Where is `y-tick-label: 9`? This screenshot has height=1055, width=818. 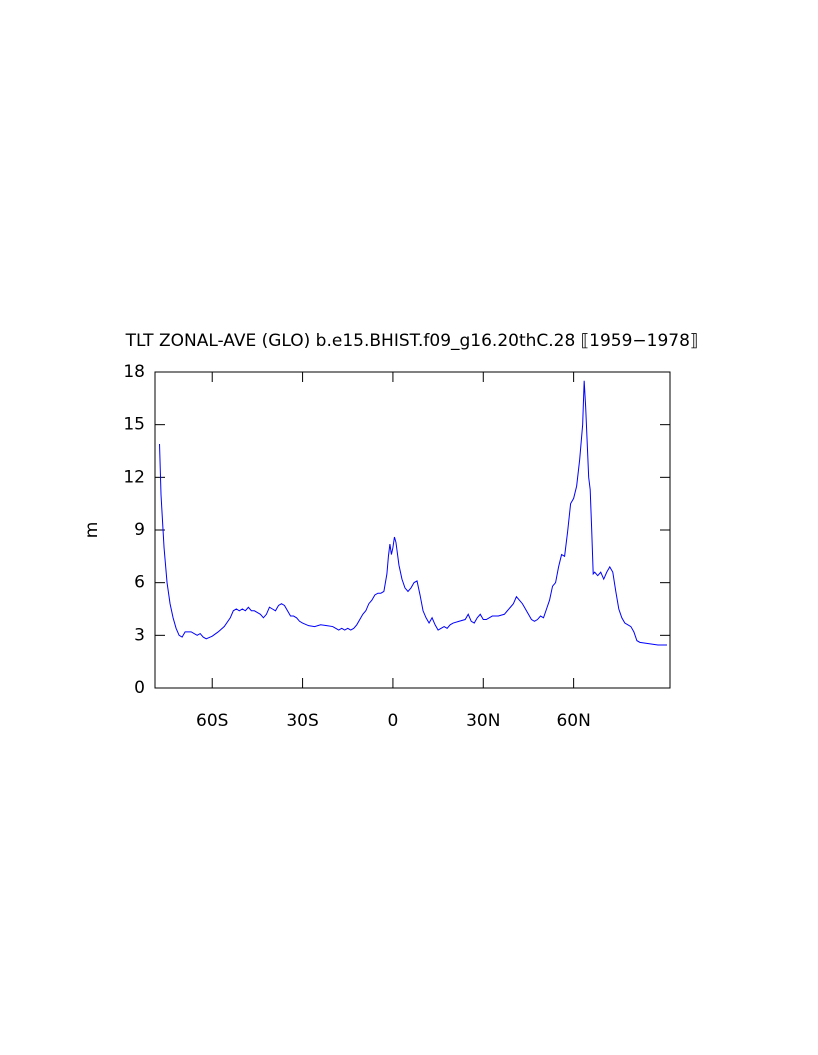 y-tick-label: 9 is located at coordinates (139, 530).